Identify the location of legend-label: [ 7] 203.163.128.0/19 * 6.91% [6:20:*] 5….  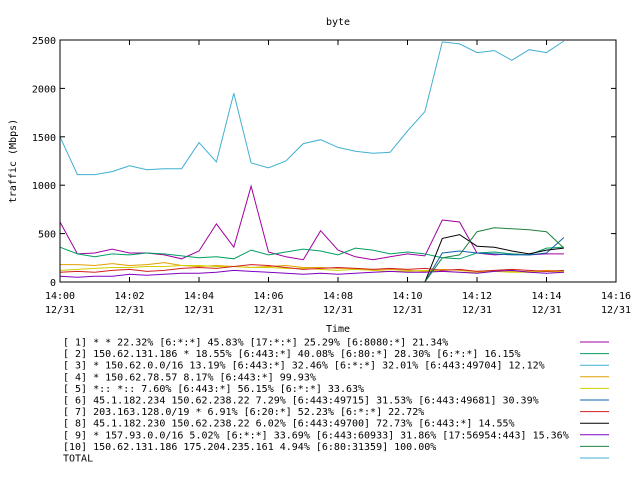
(243, 412).